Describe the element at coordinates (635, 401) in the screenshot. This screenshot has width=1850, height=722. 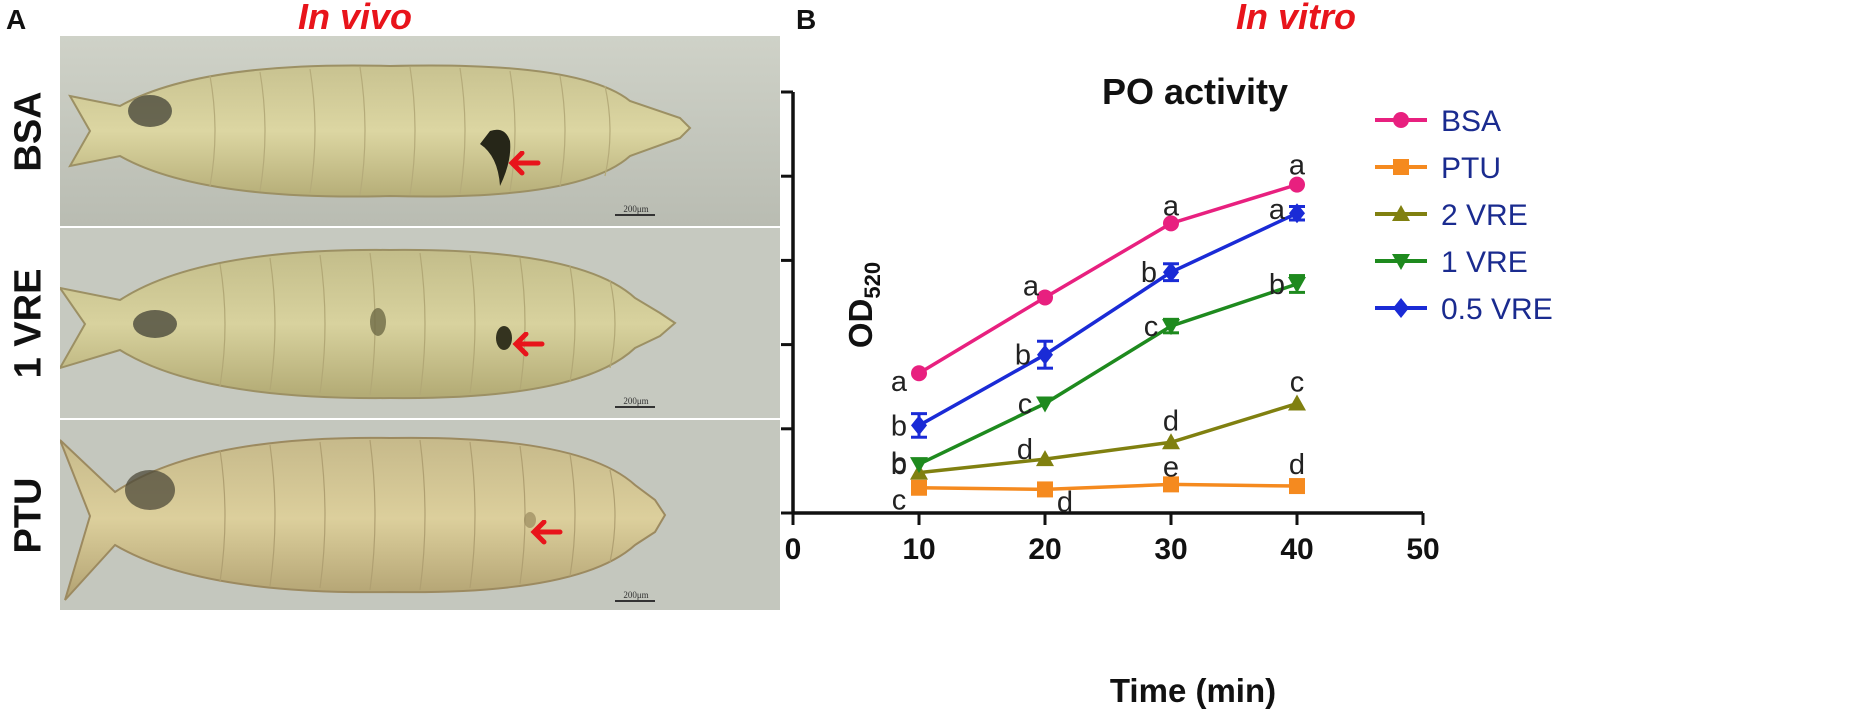
I see `scale-bar-label-1vre: 200μm` at that location.